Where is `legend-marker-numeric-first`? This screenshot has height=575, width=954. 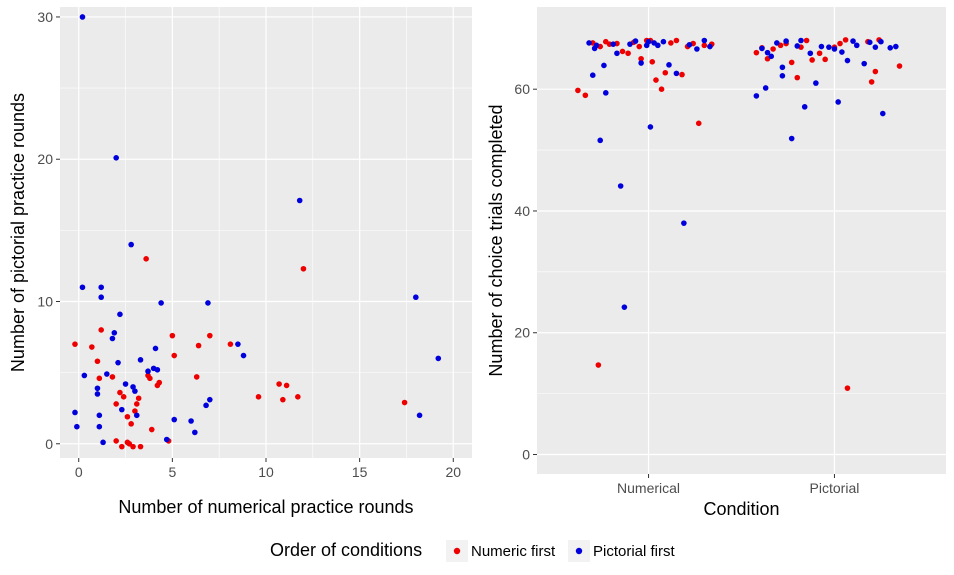
legend-marker-numeric-first is located at coordinates (457, 551).